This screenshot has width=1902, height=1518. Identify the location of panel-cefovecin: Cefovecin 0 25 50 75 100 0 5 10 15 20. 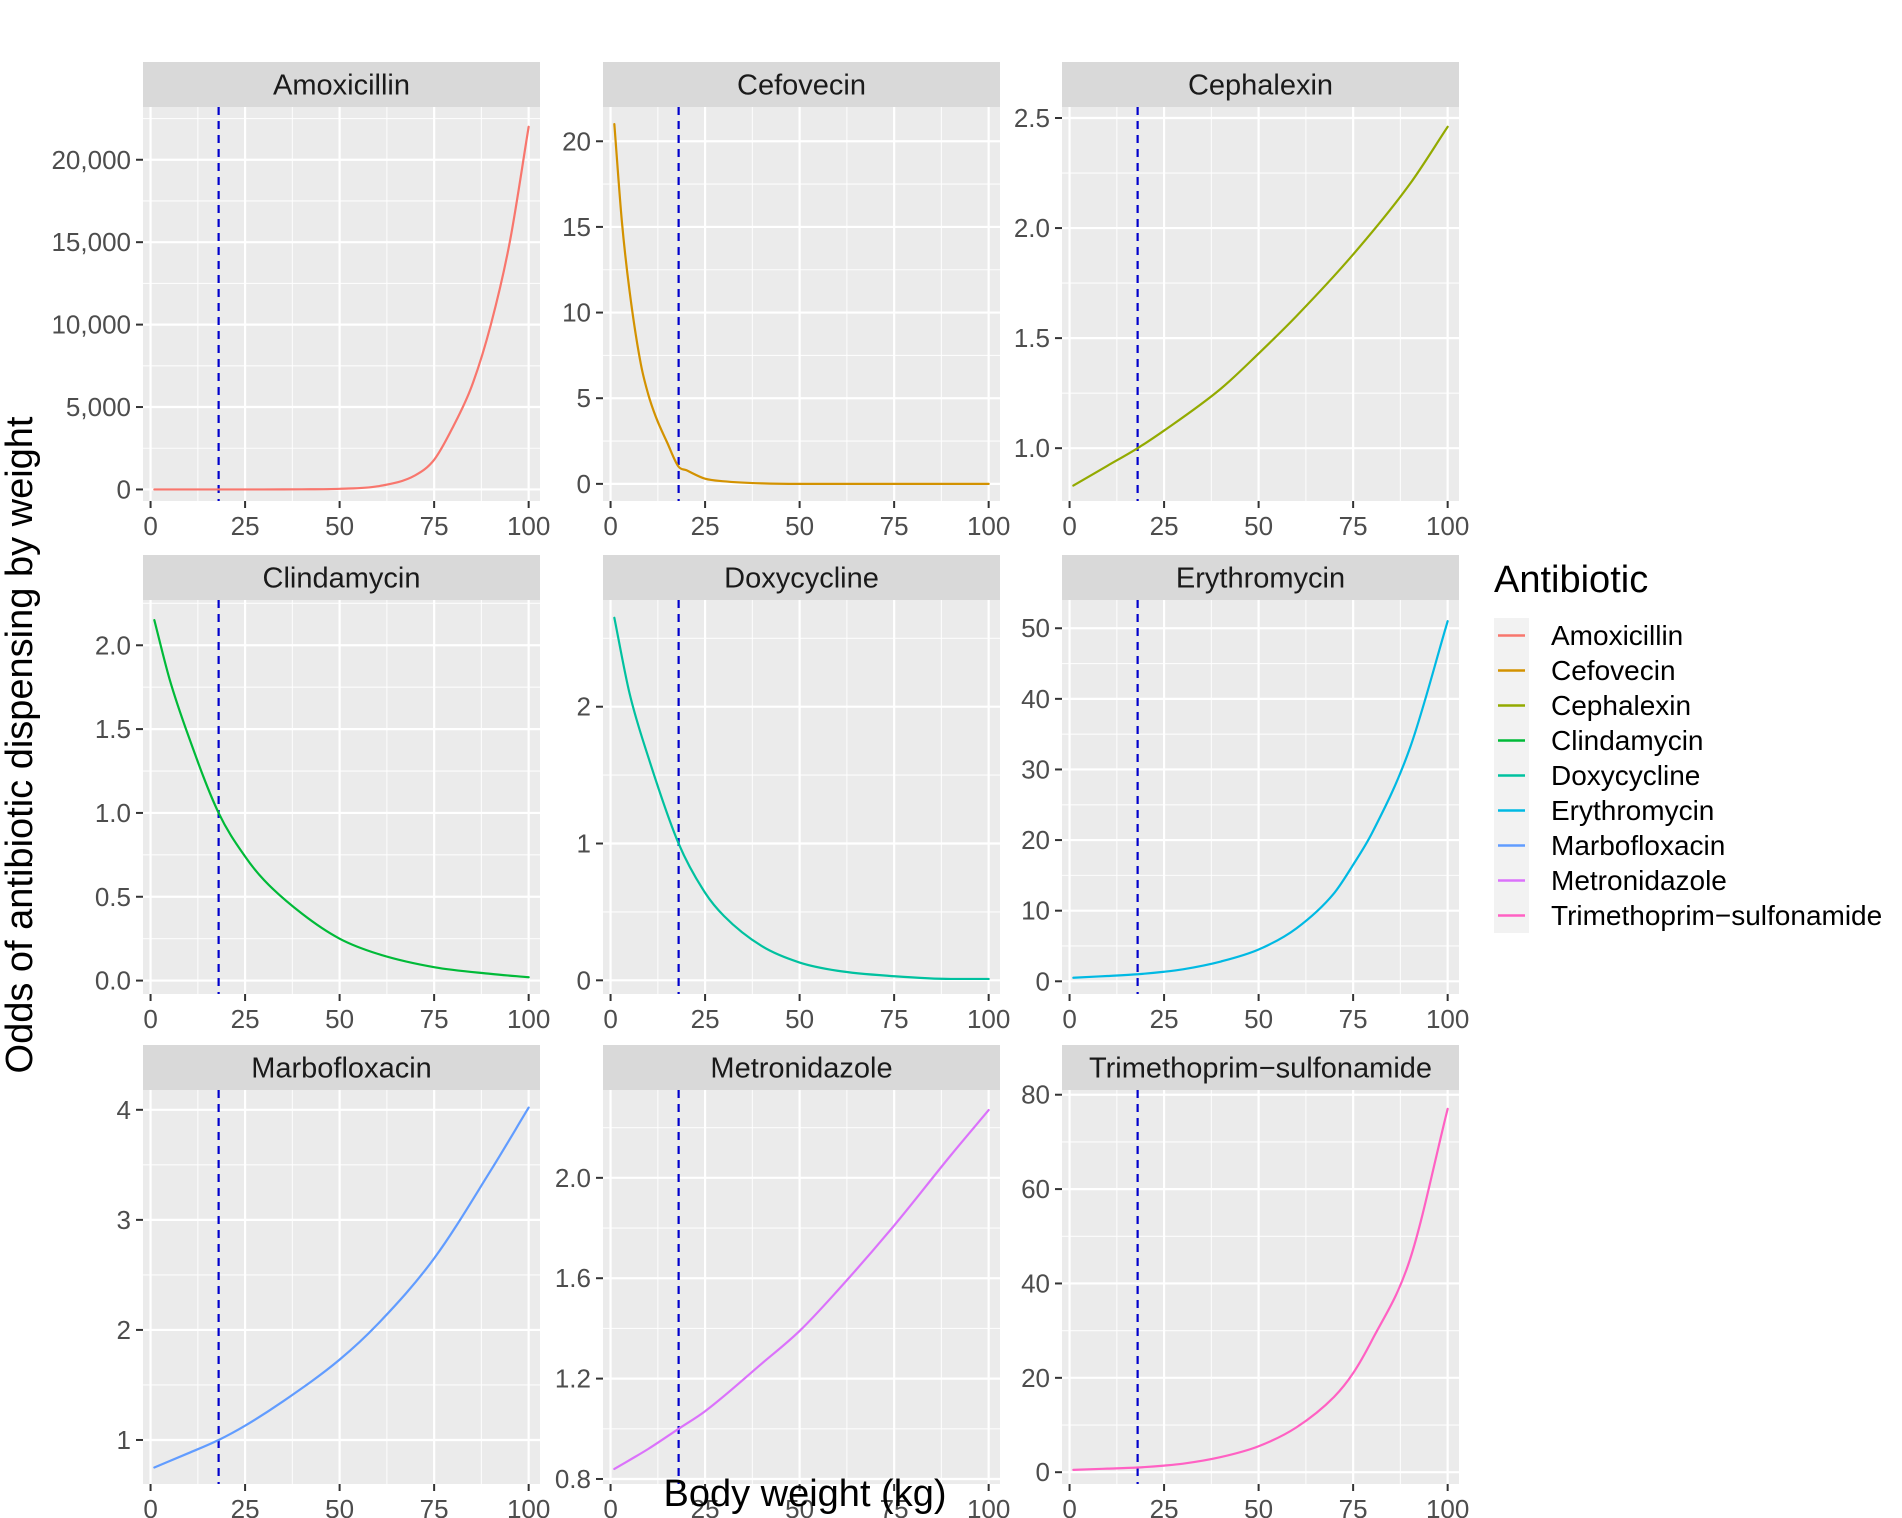
(786, 301).